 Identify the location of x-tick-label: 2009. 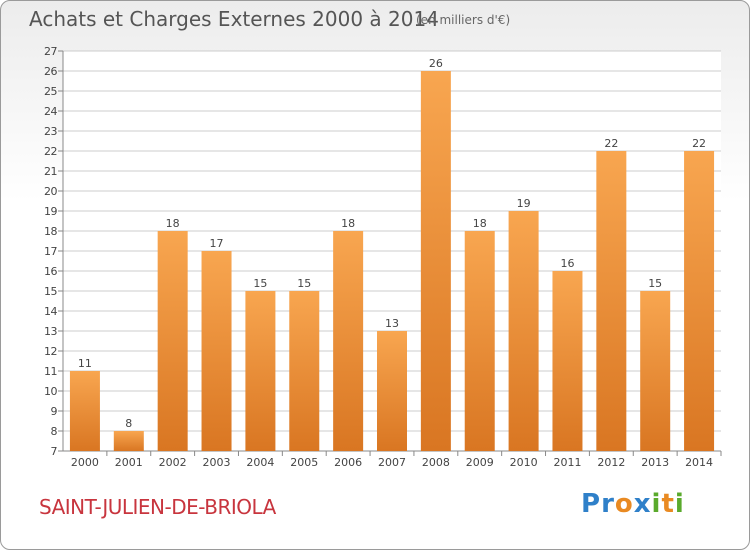
(480, 462).